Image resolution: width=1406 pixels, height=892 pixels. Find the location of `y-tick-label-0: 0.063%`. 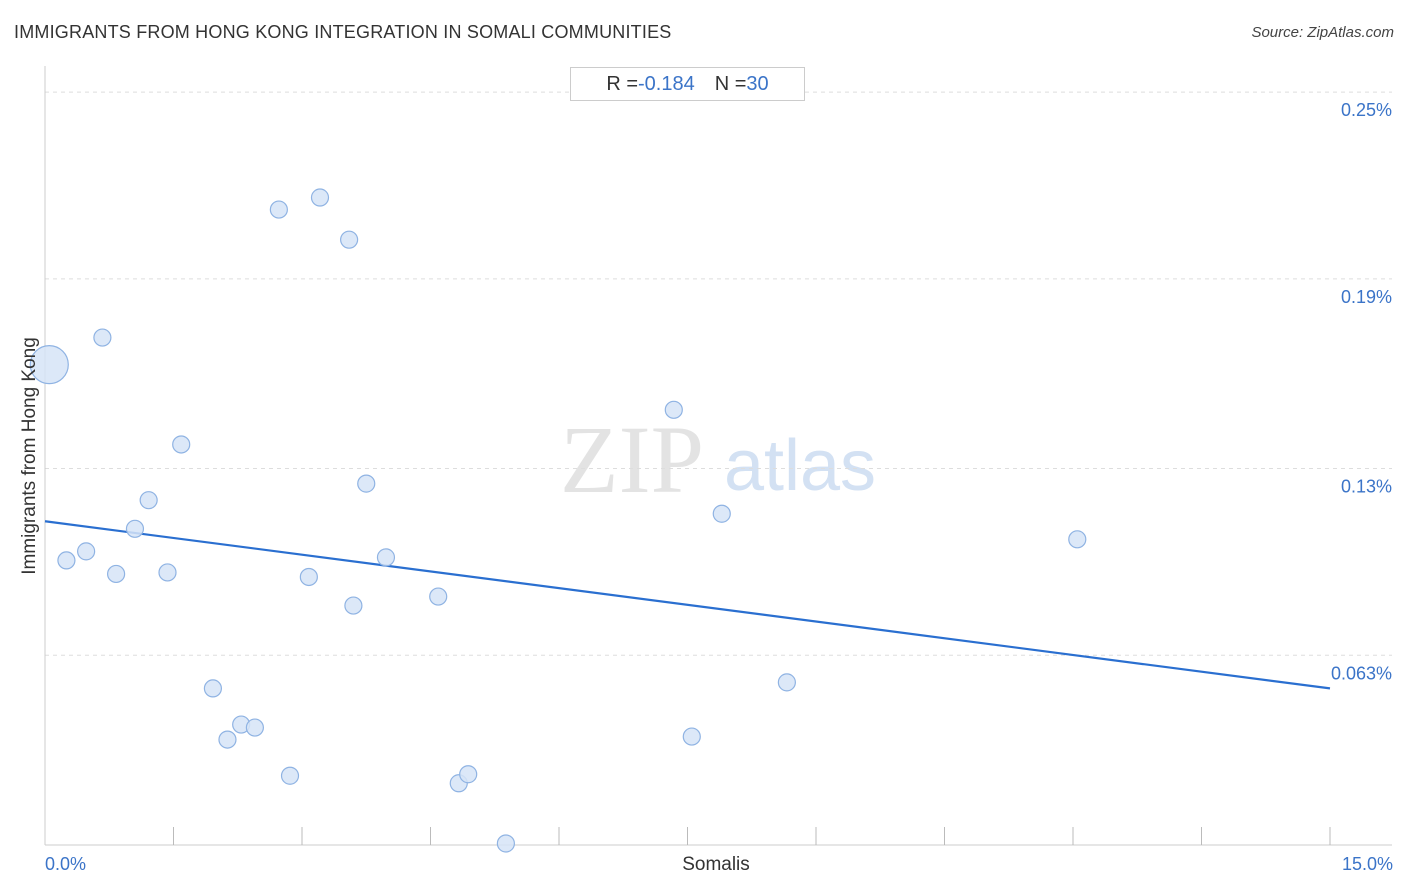

y-tick-label-0: 0.063% is located at coordinates (1361, 673).